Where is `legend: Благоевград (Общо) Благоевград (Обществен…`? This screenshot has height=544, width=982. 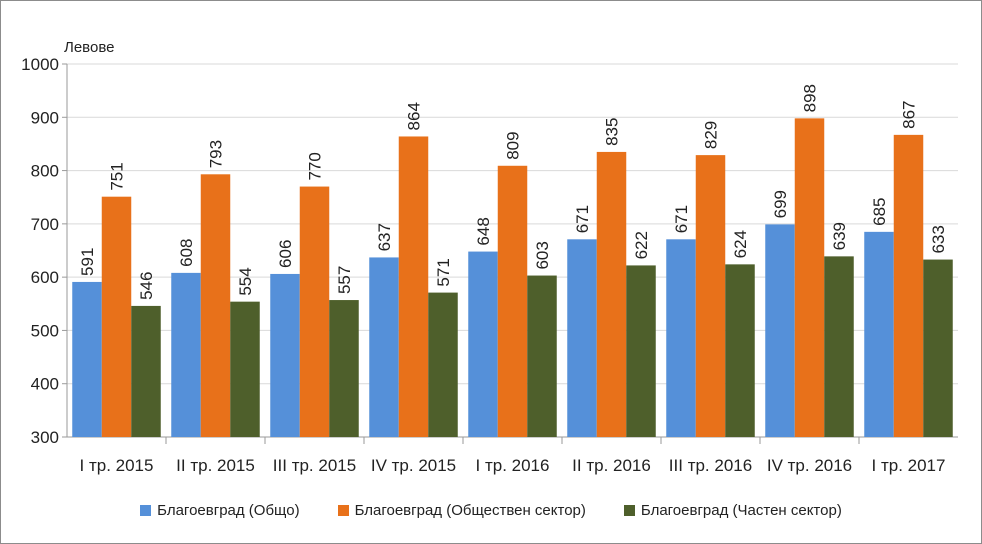
legend: Благоевград (Общо) Благоевград (Обществен… is located at coordinates (491, 510).